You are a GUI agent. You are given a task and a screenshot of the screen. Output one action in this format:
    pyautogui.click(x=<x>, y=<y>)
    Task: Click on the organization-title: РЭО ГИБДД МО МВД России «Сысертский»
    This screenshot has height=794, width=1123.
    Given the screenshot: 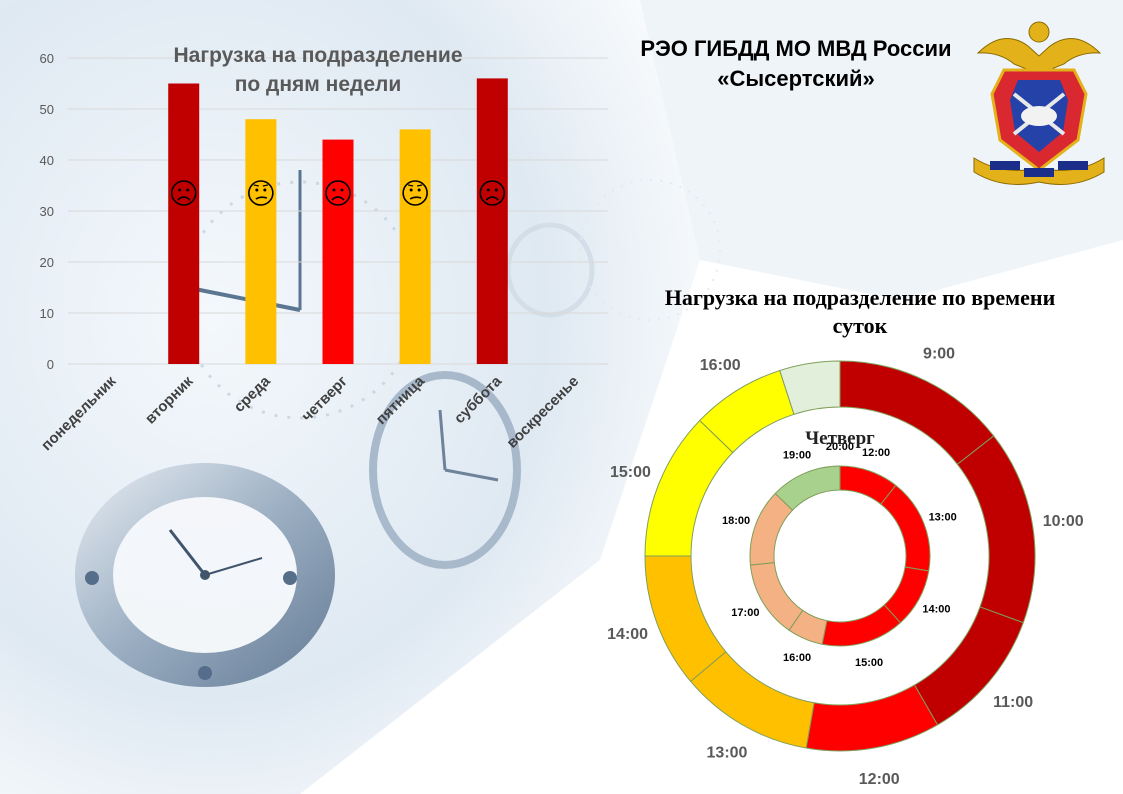 What is the action you would take?
    pyautogui.click(x=796, y=64)
    